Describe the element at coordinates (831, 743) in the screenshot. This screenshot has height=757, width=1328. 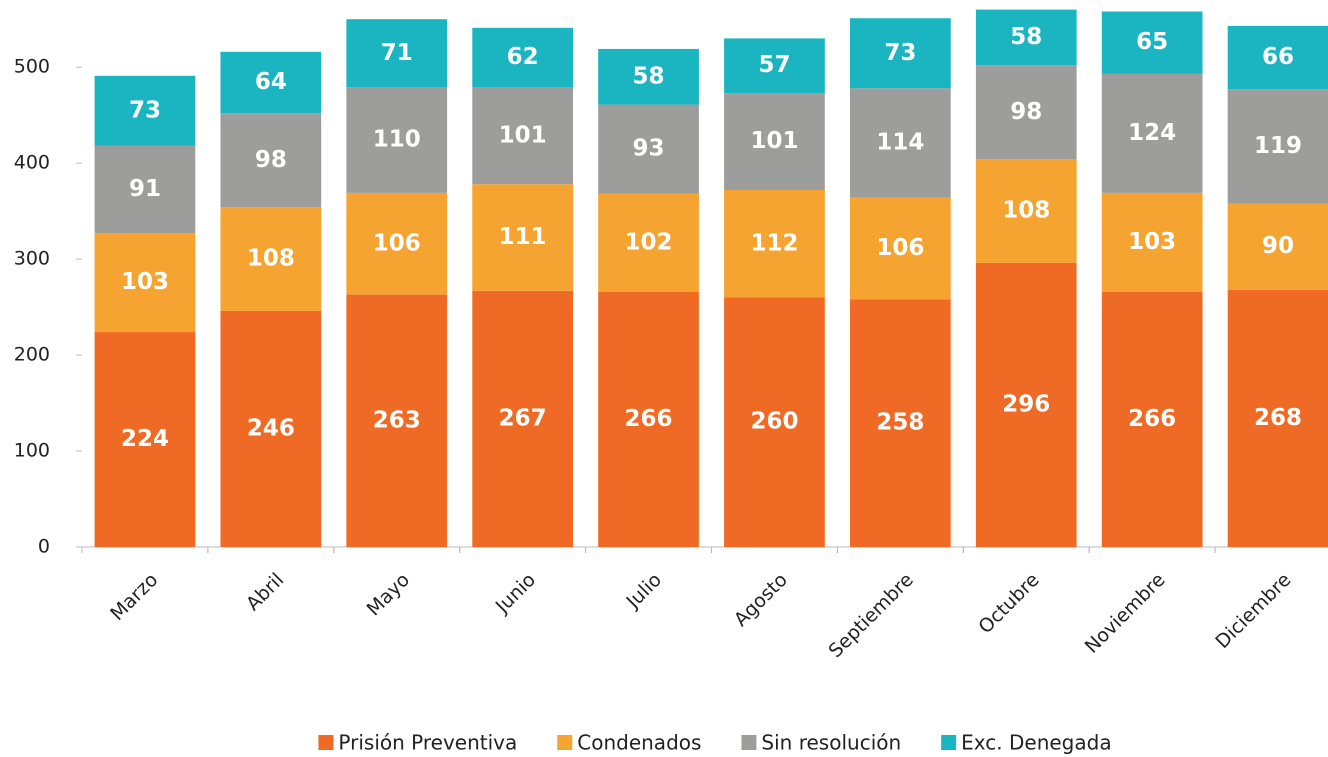
I see `legend-label: Sin resolución` at that location.